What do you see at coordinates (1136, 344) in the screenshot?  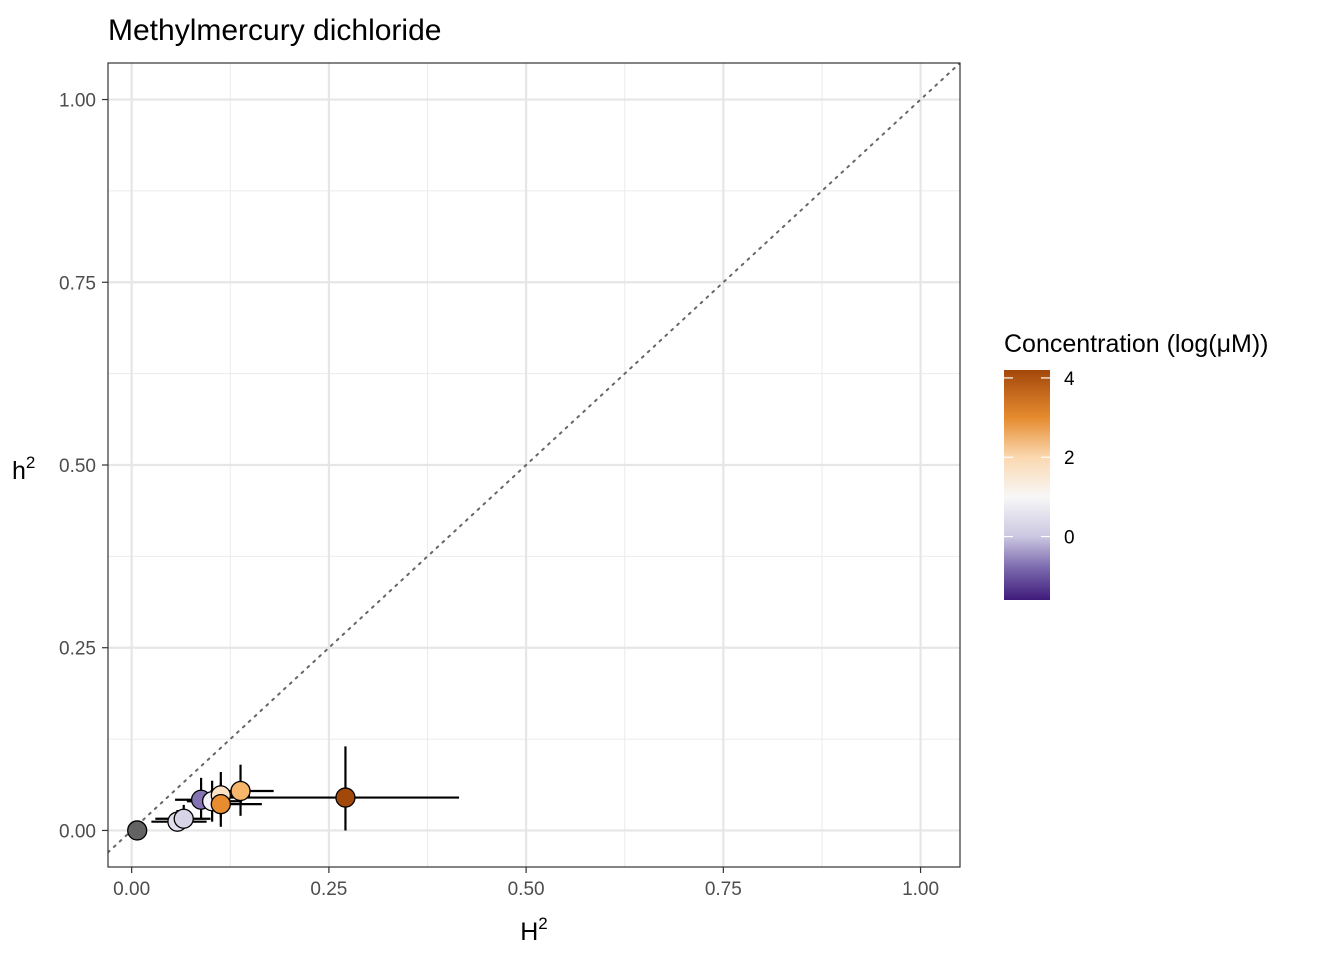 I see `legend-title: Concentration (log(μM))` at bounding box center [1136, 344].